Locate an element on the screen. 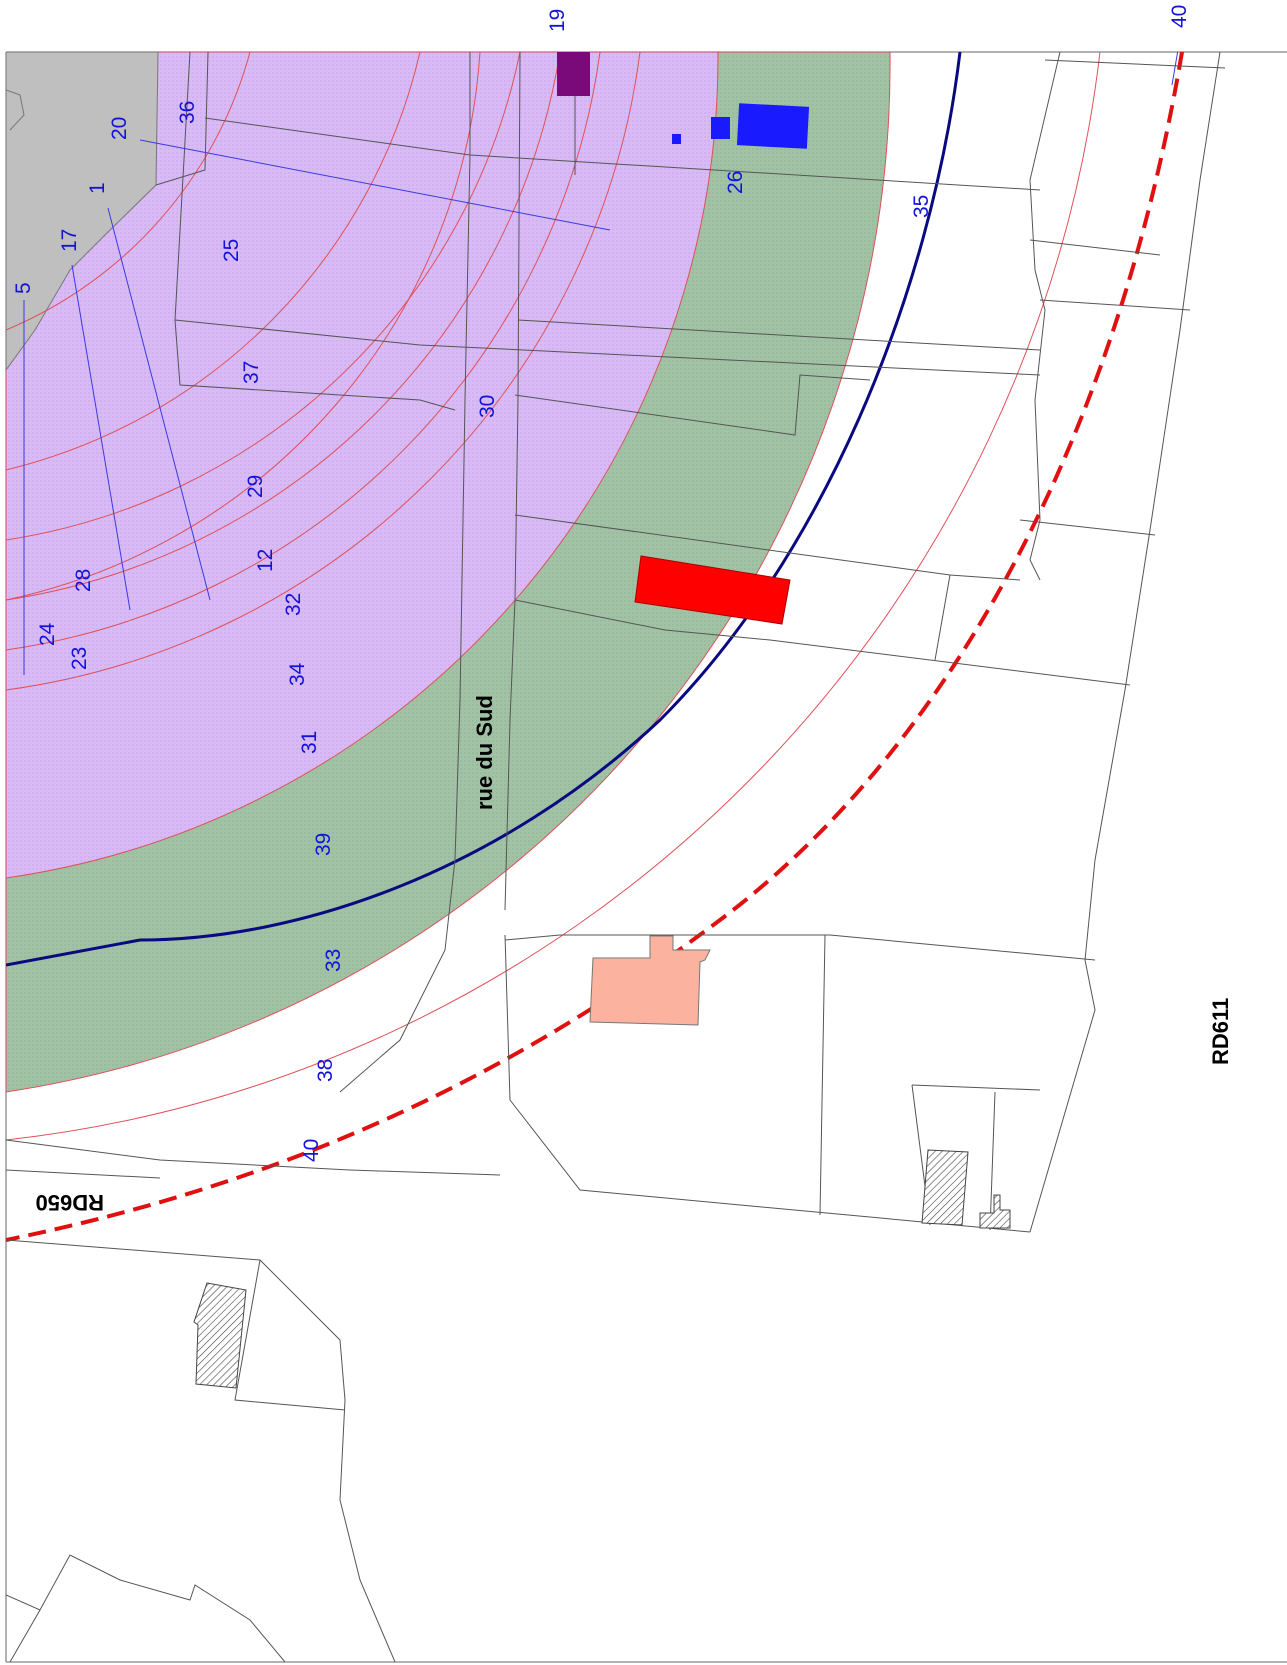 The image size is (1287, 1665). road-label-rd650: RD650 is located at coordinates (70, 1202).